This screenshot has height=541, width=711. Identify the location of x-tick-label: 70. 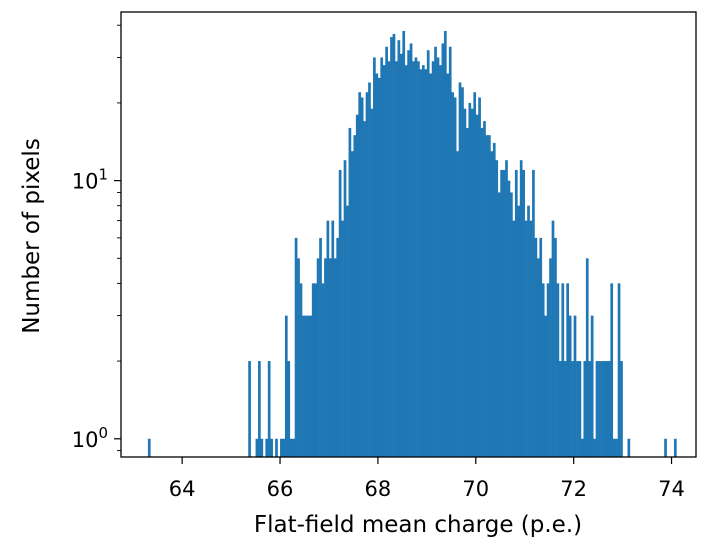
(475, 489).